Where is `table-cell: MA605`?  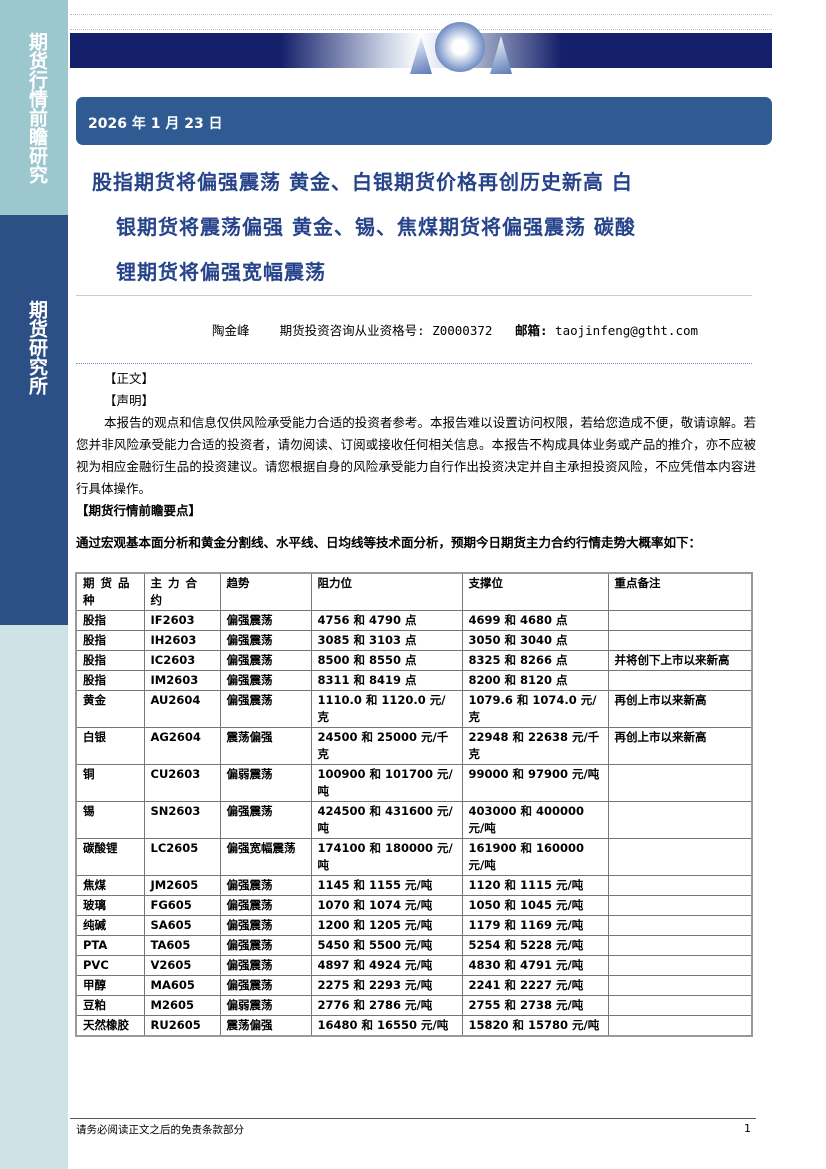 table-cell: MA605 is located at coordinates (182, 985).